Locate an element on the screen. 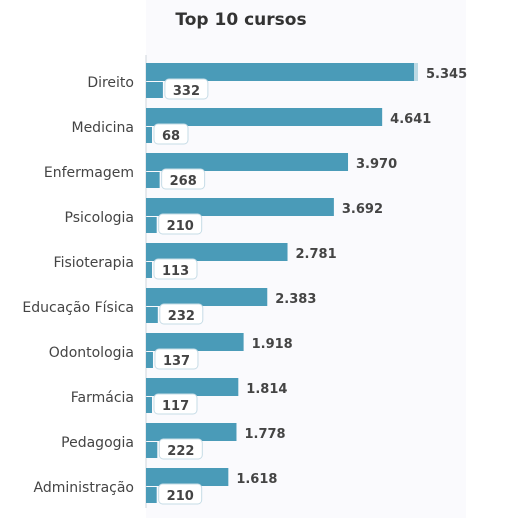 This screenshot has height=522, width=506. data-label-series-2: 268 is located at coordinates (183, 181).